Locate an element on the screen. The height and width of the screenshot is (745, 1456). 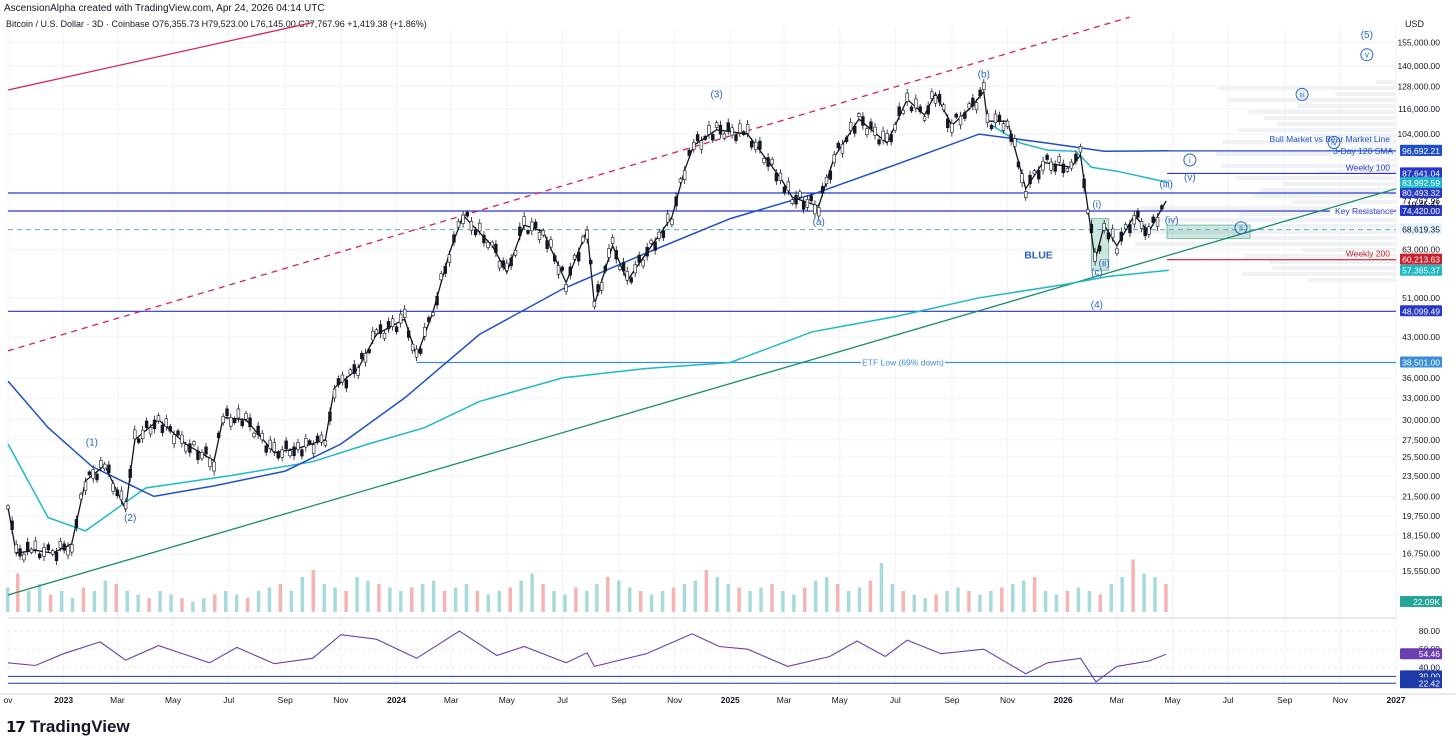
price-scale-tick: 155,000.00 is located at coordinates (1418, 42).